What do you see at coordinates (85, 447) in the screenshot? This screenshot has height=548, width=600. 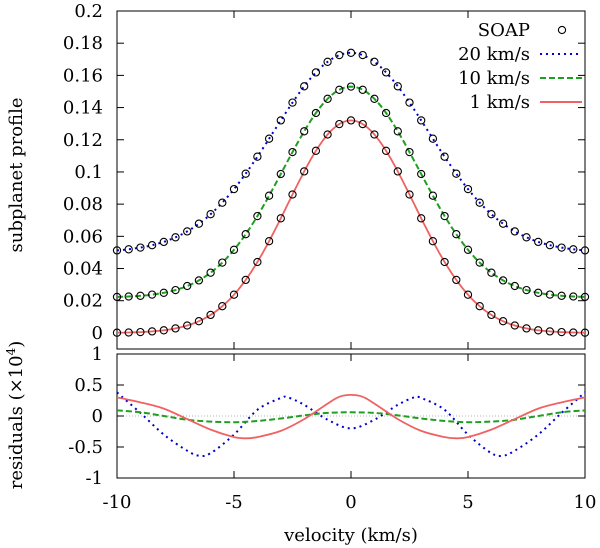 I see `y-tick-label: -0.5` at bounding box center [85, 447].